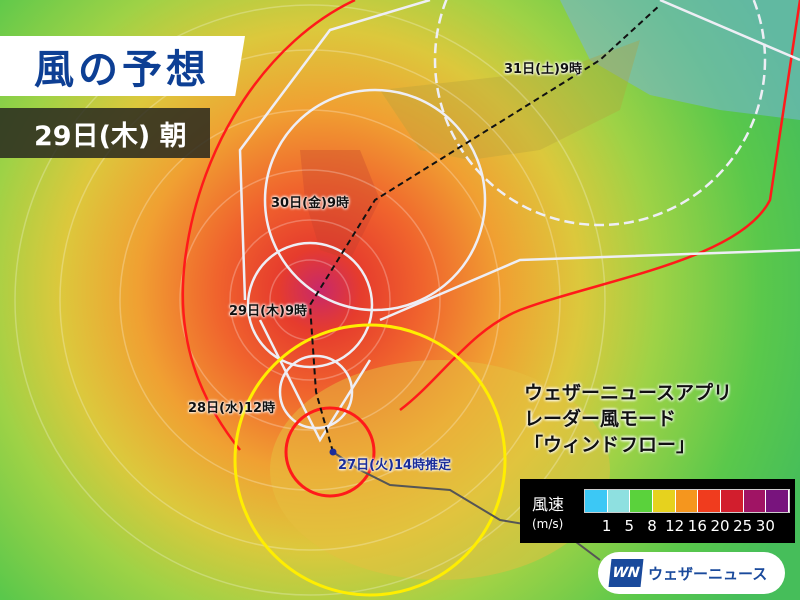 The height and width of the screenshot is (600, 800). Describe the element at coordinates (720, 526) in the screenshot. I see `legend-tick: 20` at that location.